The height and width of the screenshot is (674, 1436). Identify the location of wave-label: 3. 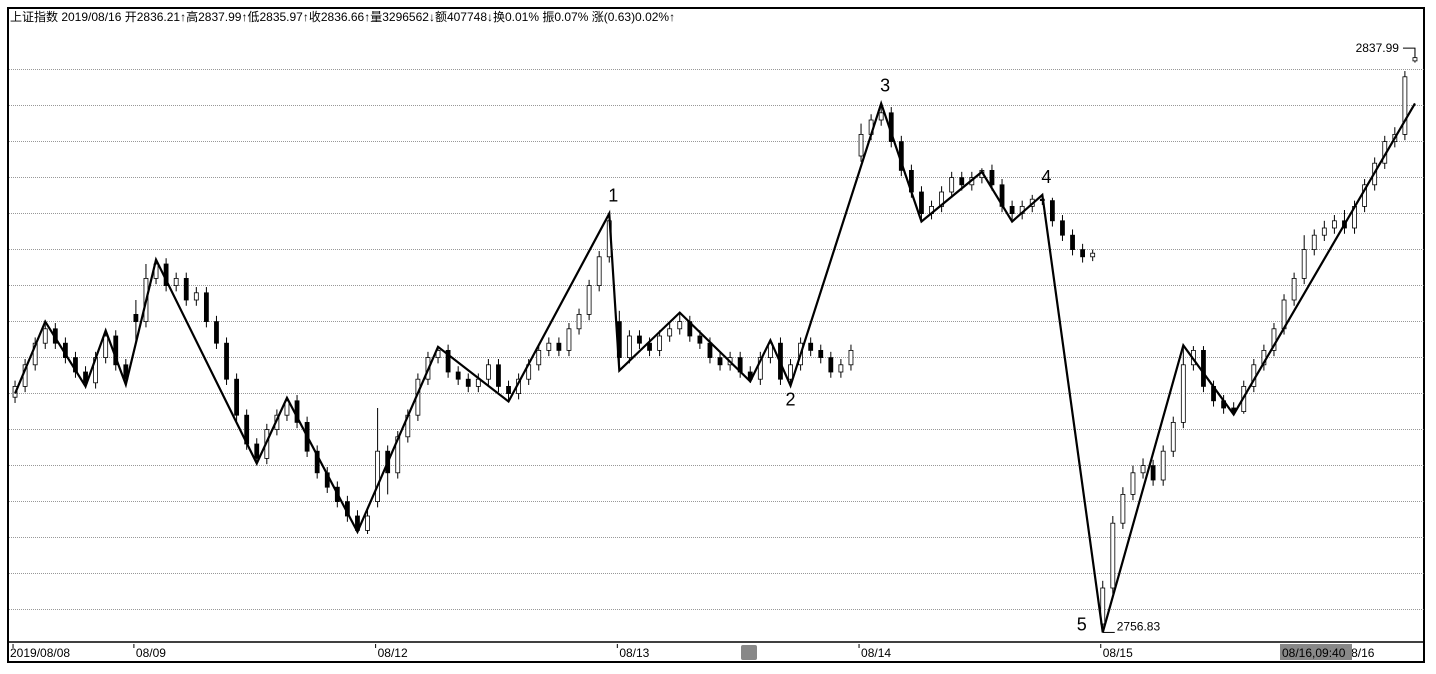
(885, 85).